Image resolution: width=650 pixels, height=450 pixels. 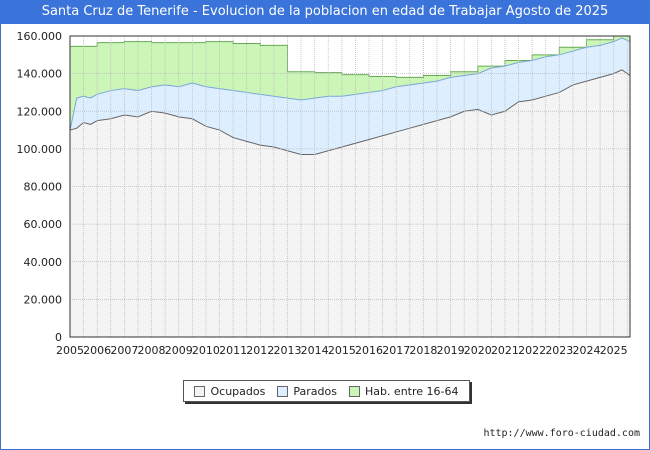 What do you see at coordinates (43, 299) in the screenshot?
I see `y-tick-label: 20.000` at bounding box center [43, 299].